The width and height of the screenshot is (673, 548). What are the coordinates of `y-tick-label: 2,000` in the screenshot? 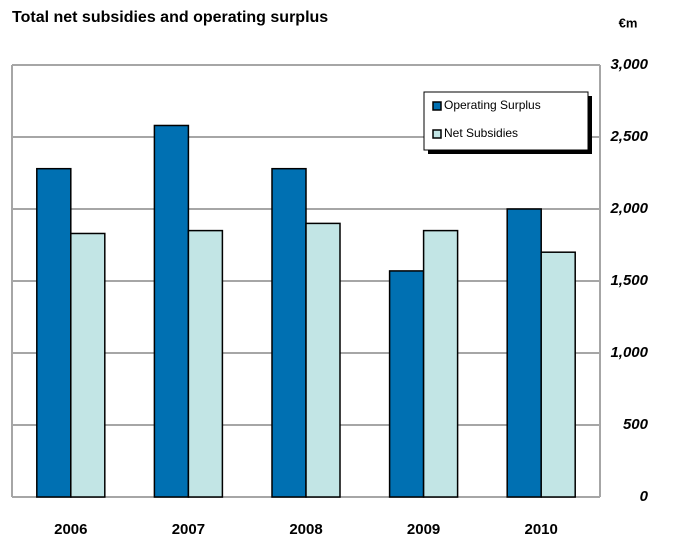 It's located at (628, 208).